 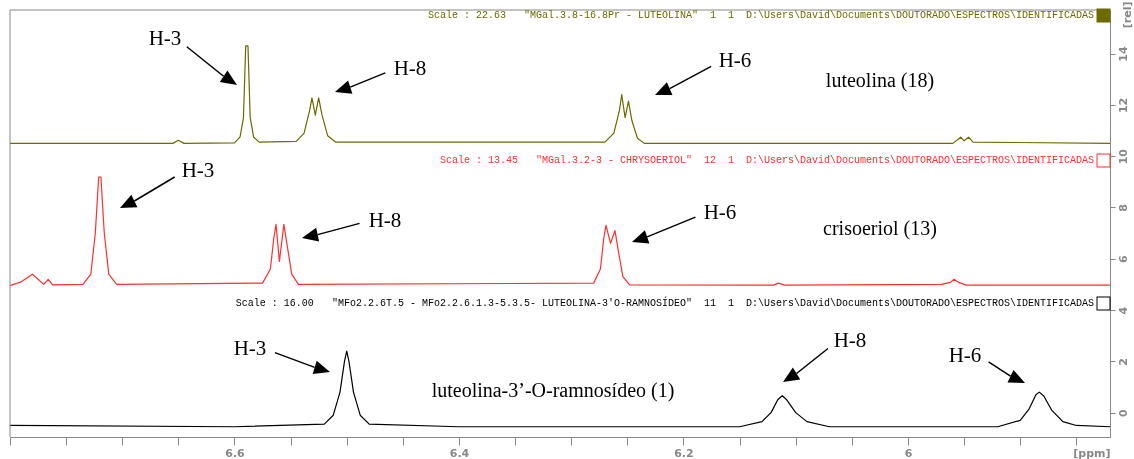 What do you see at coordinates (459, 452) in the screenshot?
I see `x-tick-label: 6.4` at bounding box center [459, 452].